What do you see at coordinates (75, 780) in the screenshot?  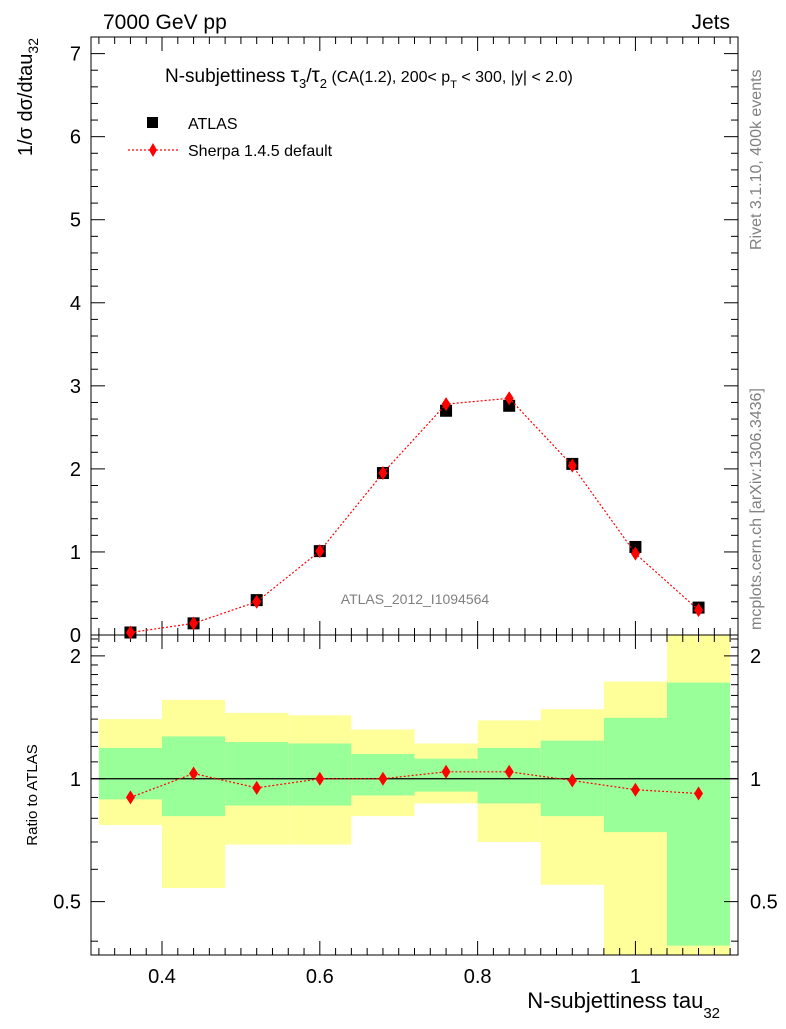 I see `ratio-ytick-label: 1` at bounding box center [75, 780].